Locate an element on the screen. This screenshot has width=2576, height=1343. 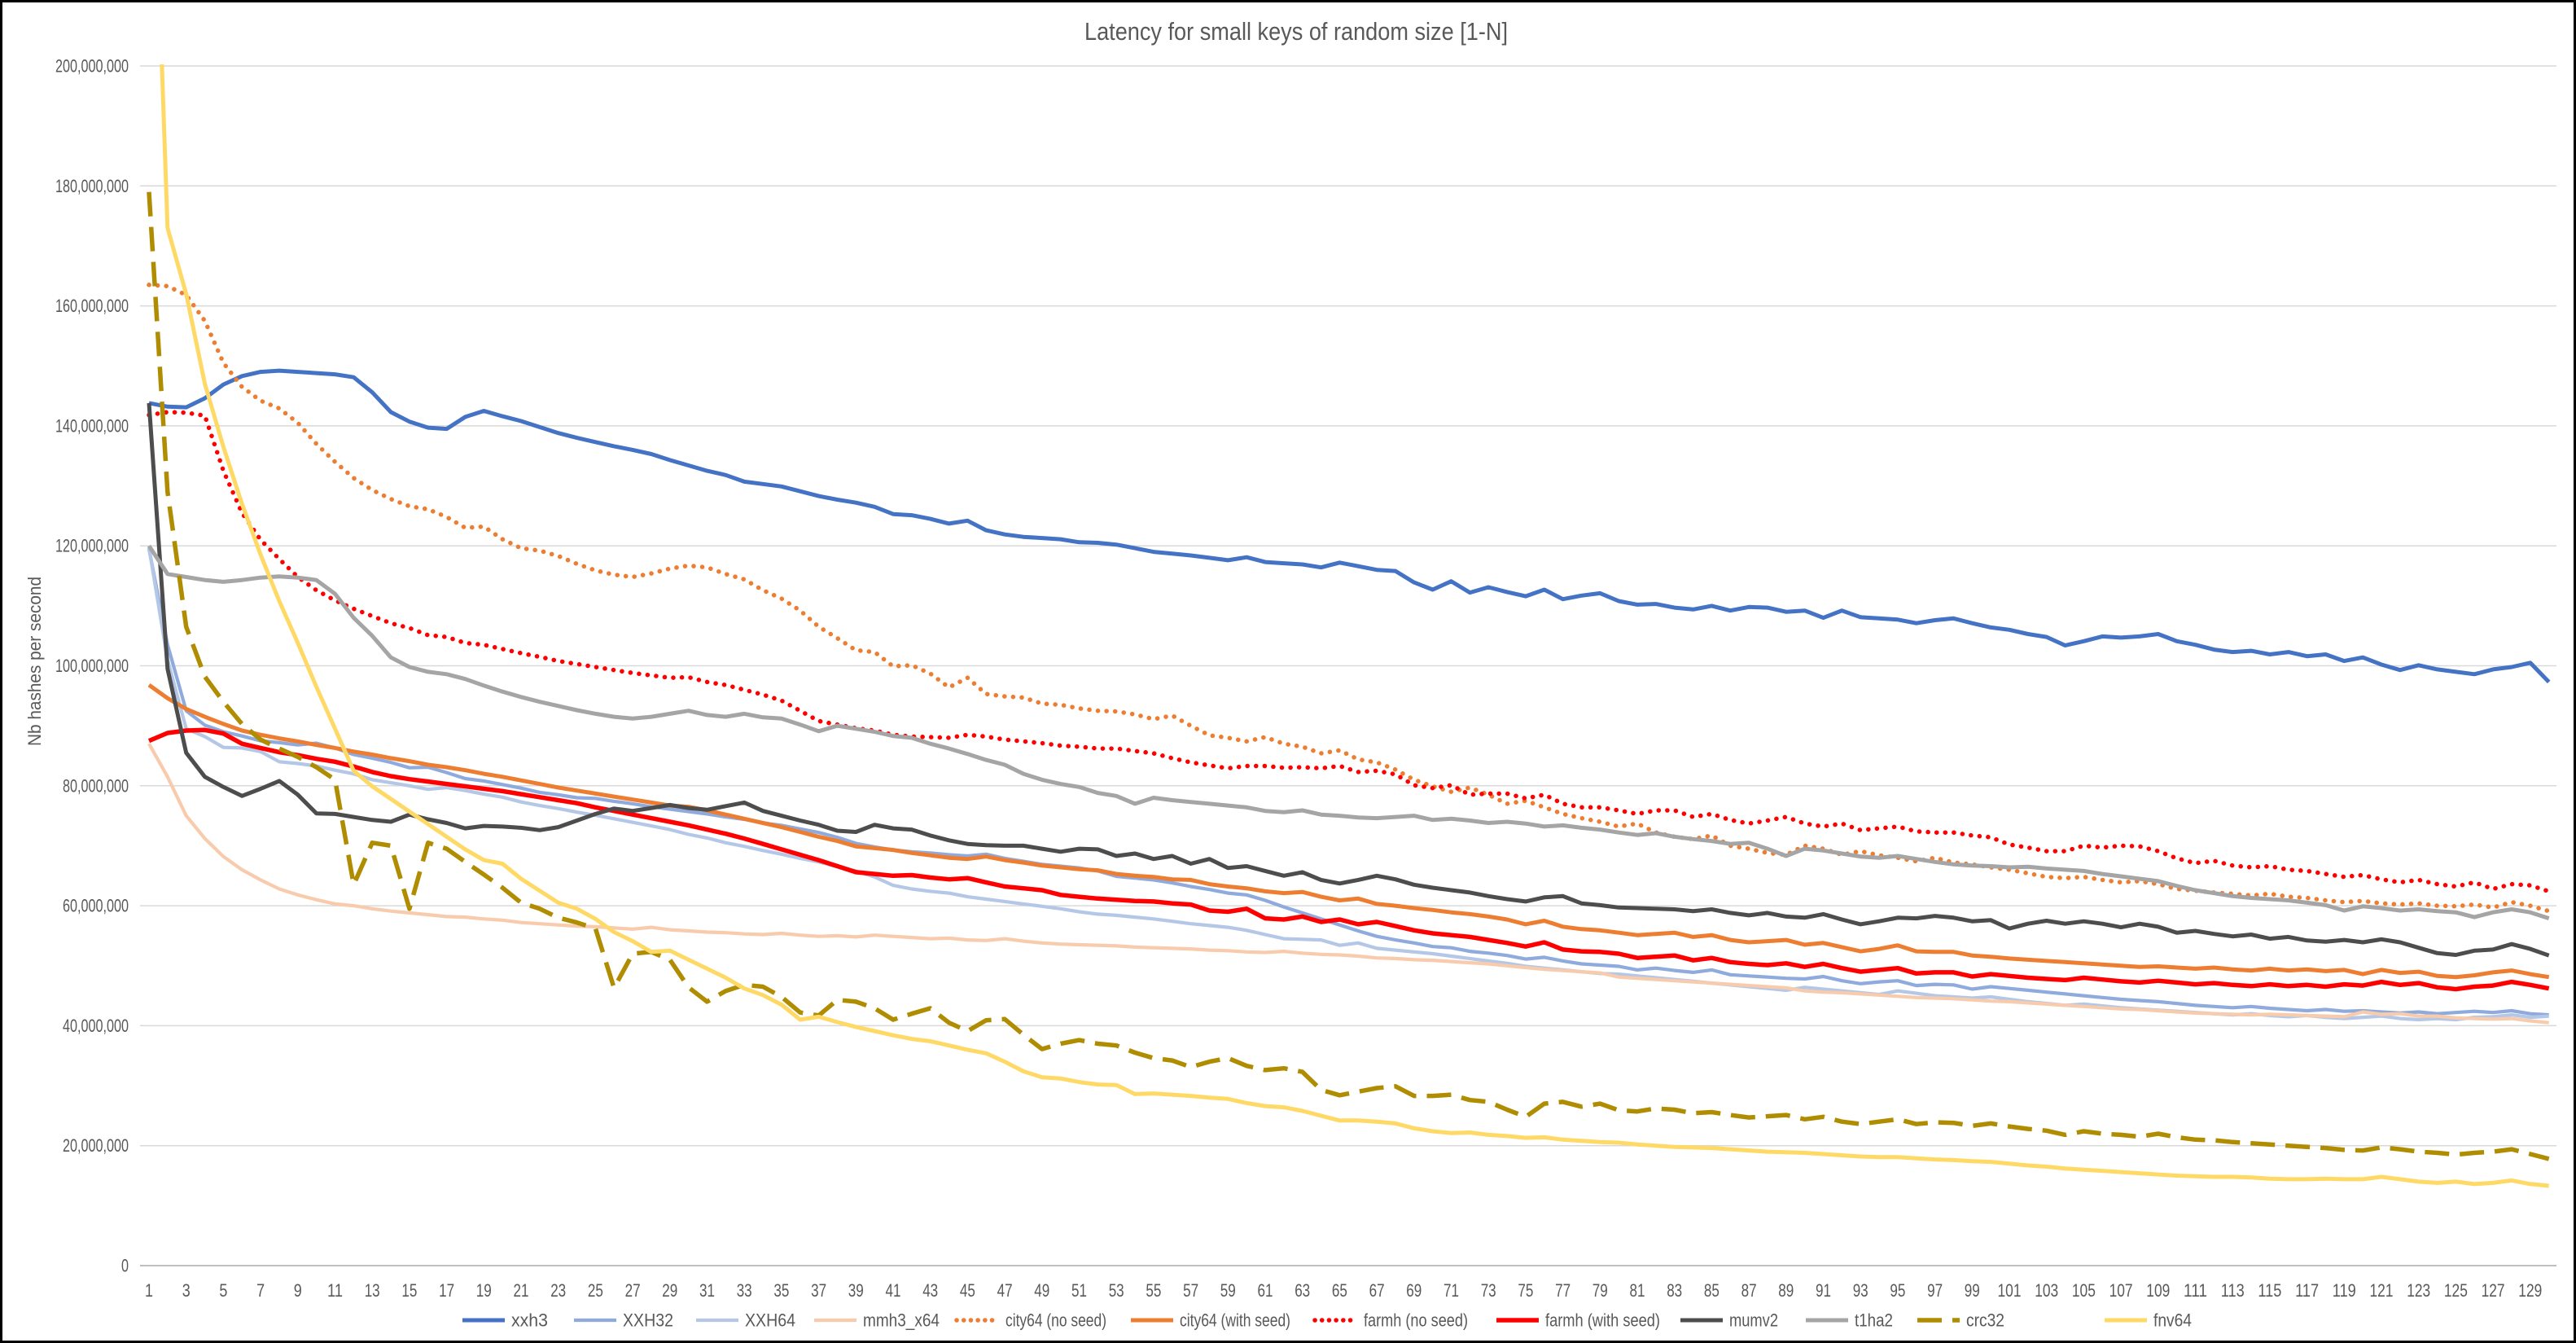
svg-text: 107 is located at coordinates (2121, 1291).